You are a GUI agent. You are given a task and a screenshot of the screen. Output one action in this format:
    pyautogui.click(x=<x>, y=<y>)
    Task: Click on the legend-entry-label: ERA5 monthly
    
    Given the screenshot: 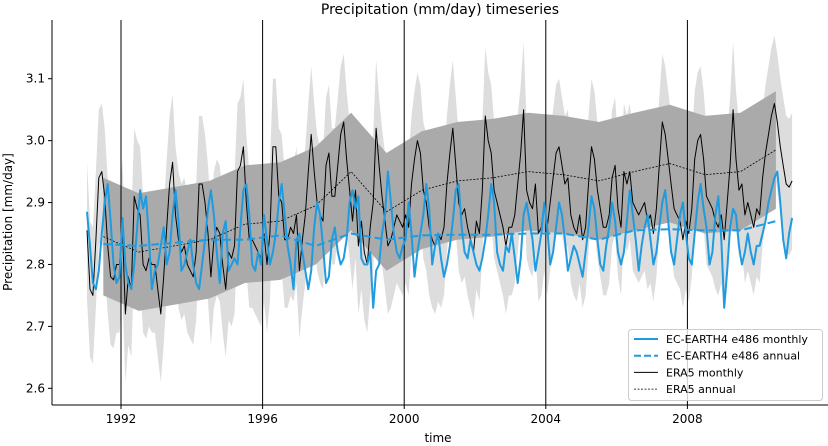 What is the action you would take?
    pyautogui.click(x=705, y=372)
    